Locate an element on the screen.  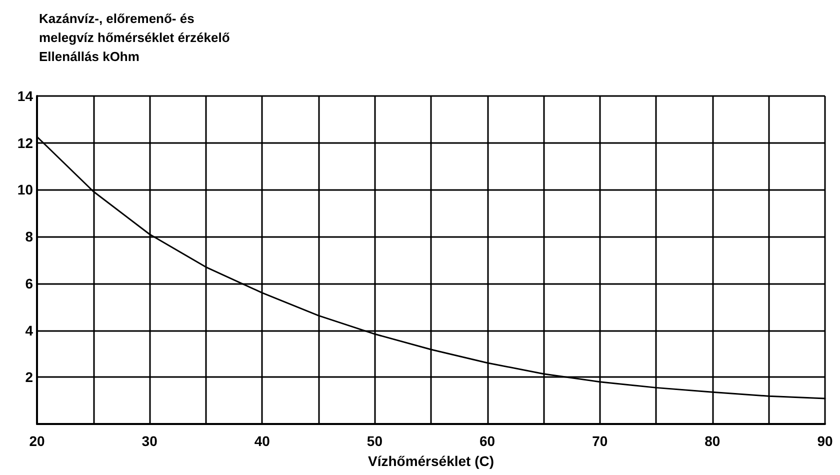
x-tick-label: 40 is located at coordinates (262, 441).